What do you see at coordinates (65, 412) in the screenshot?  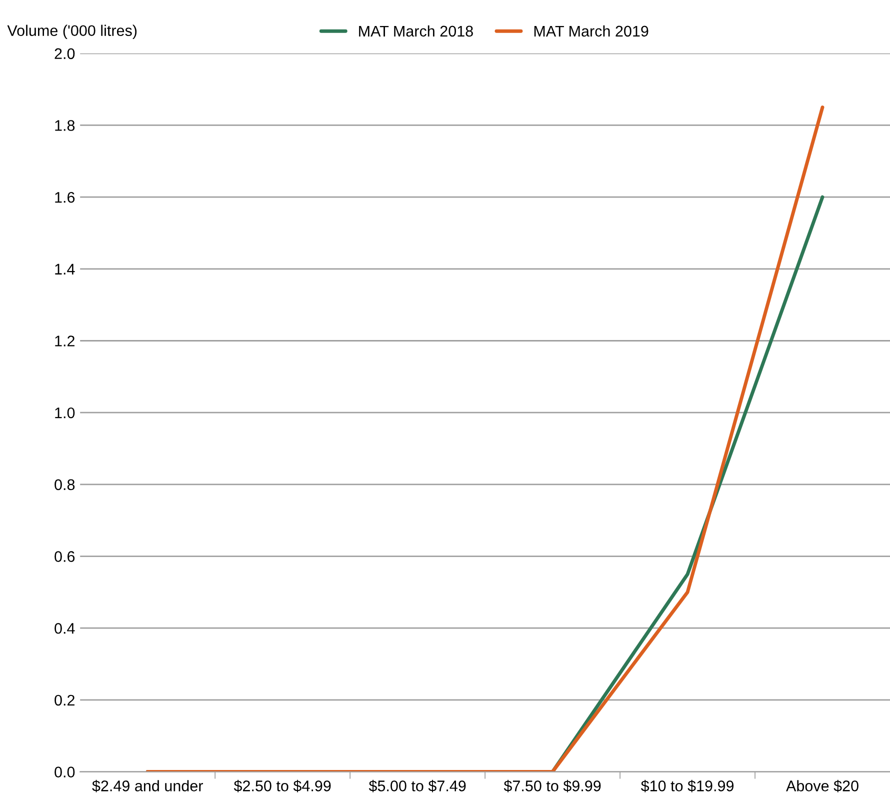 I see `y-tick-label: 1.0` at bounding box center [65, 412].